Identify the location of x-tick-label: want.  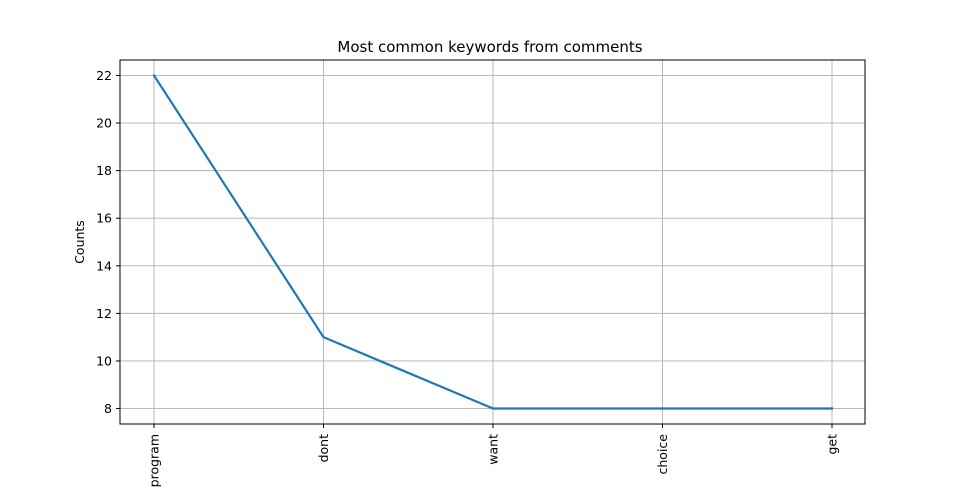
(493, 449).